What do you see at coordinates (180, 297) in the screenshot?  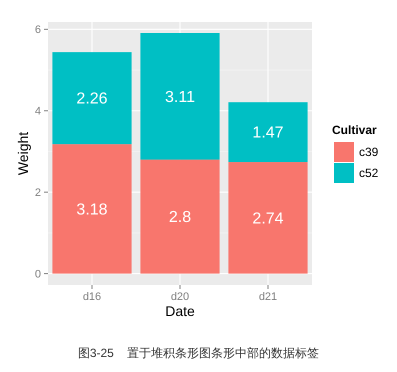 I see `x-tick-label: d20` at bounding box center [180, 297].